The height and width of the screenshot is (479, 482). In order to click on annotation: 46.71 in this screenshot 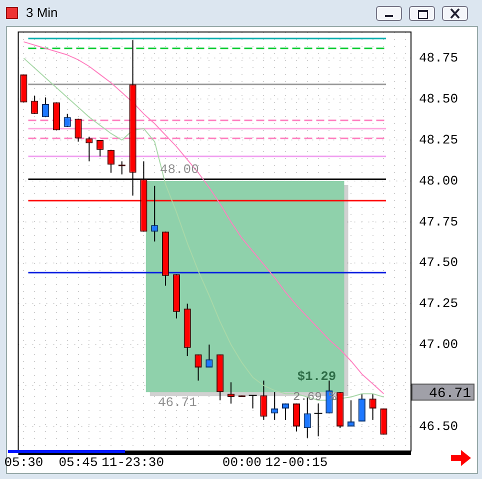, I will do `click(178, 402)`.